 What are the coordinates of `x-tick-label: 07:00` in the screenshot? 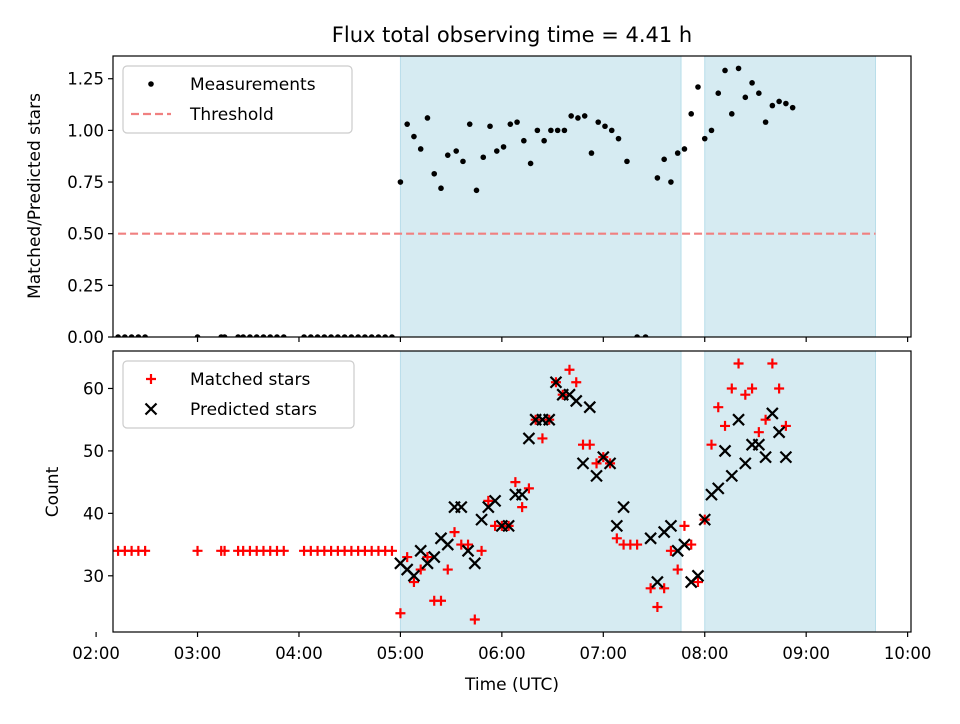 It's located at (604, 653).